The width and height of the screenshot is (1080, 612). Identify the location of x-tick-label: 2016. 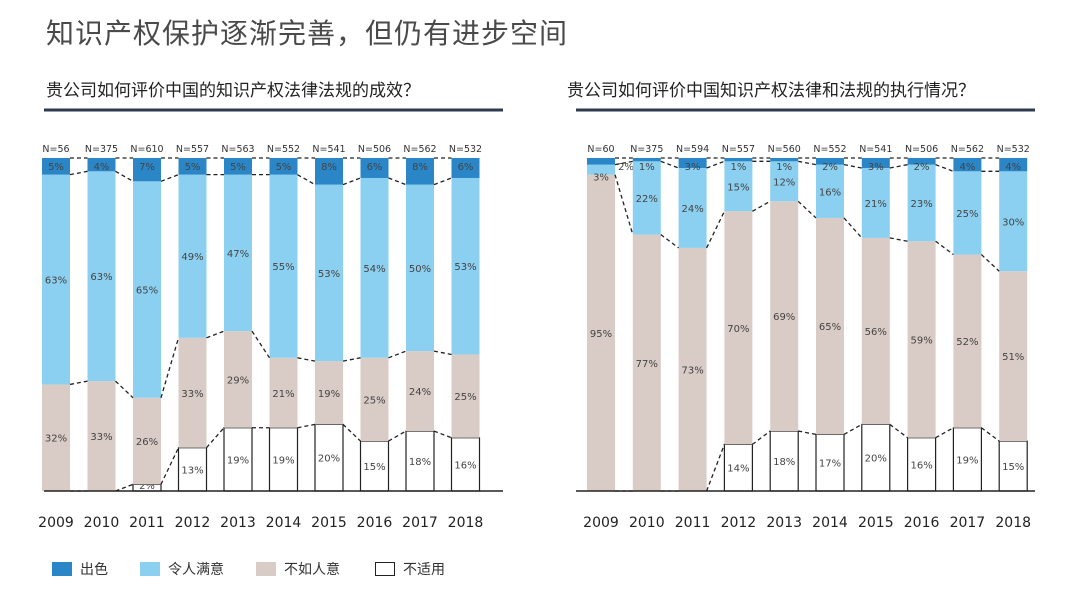
(922, 523).